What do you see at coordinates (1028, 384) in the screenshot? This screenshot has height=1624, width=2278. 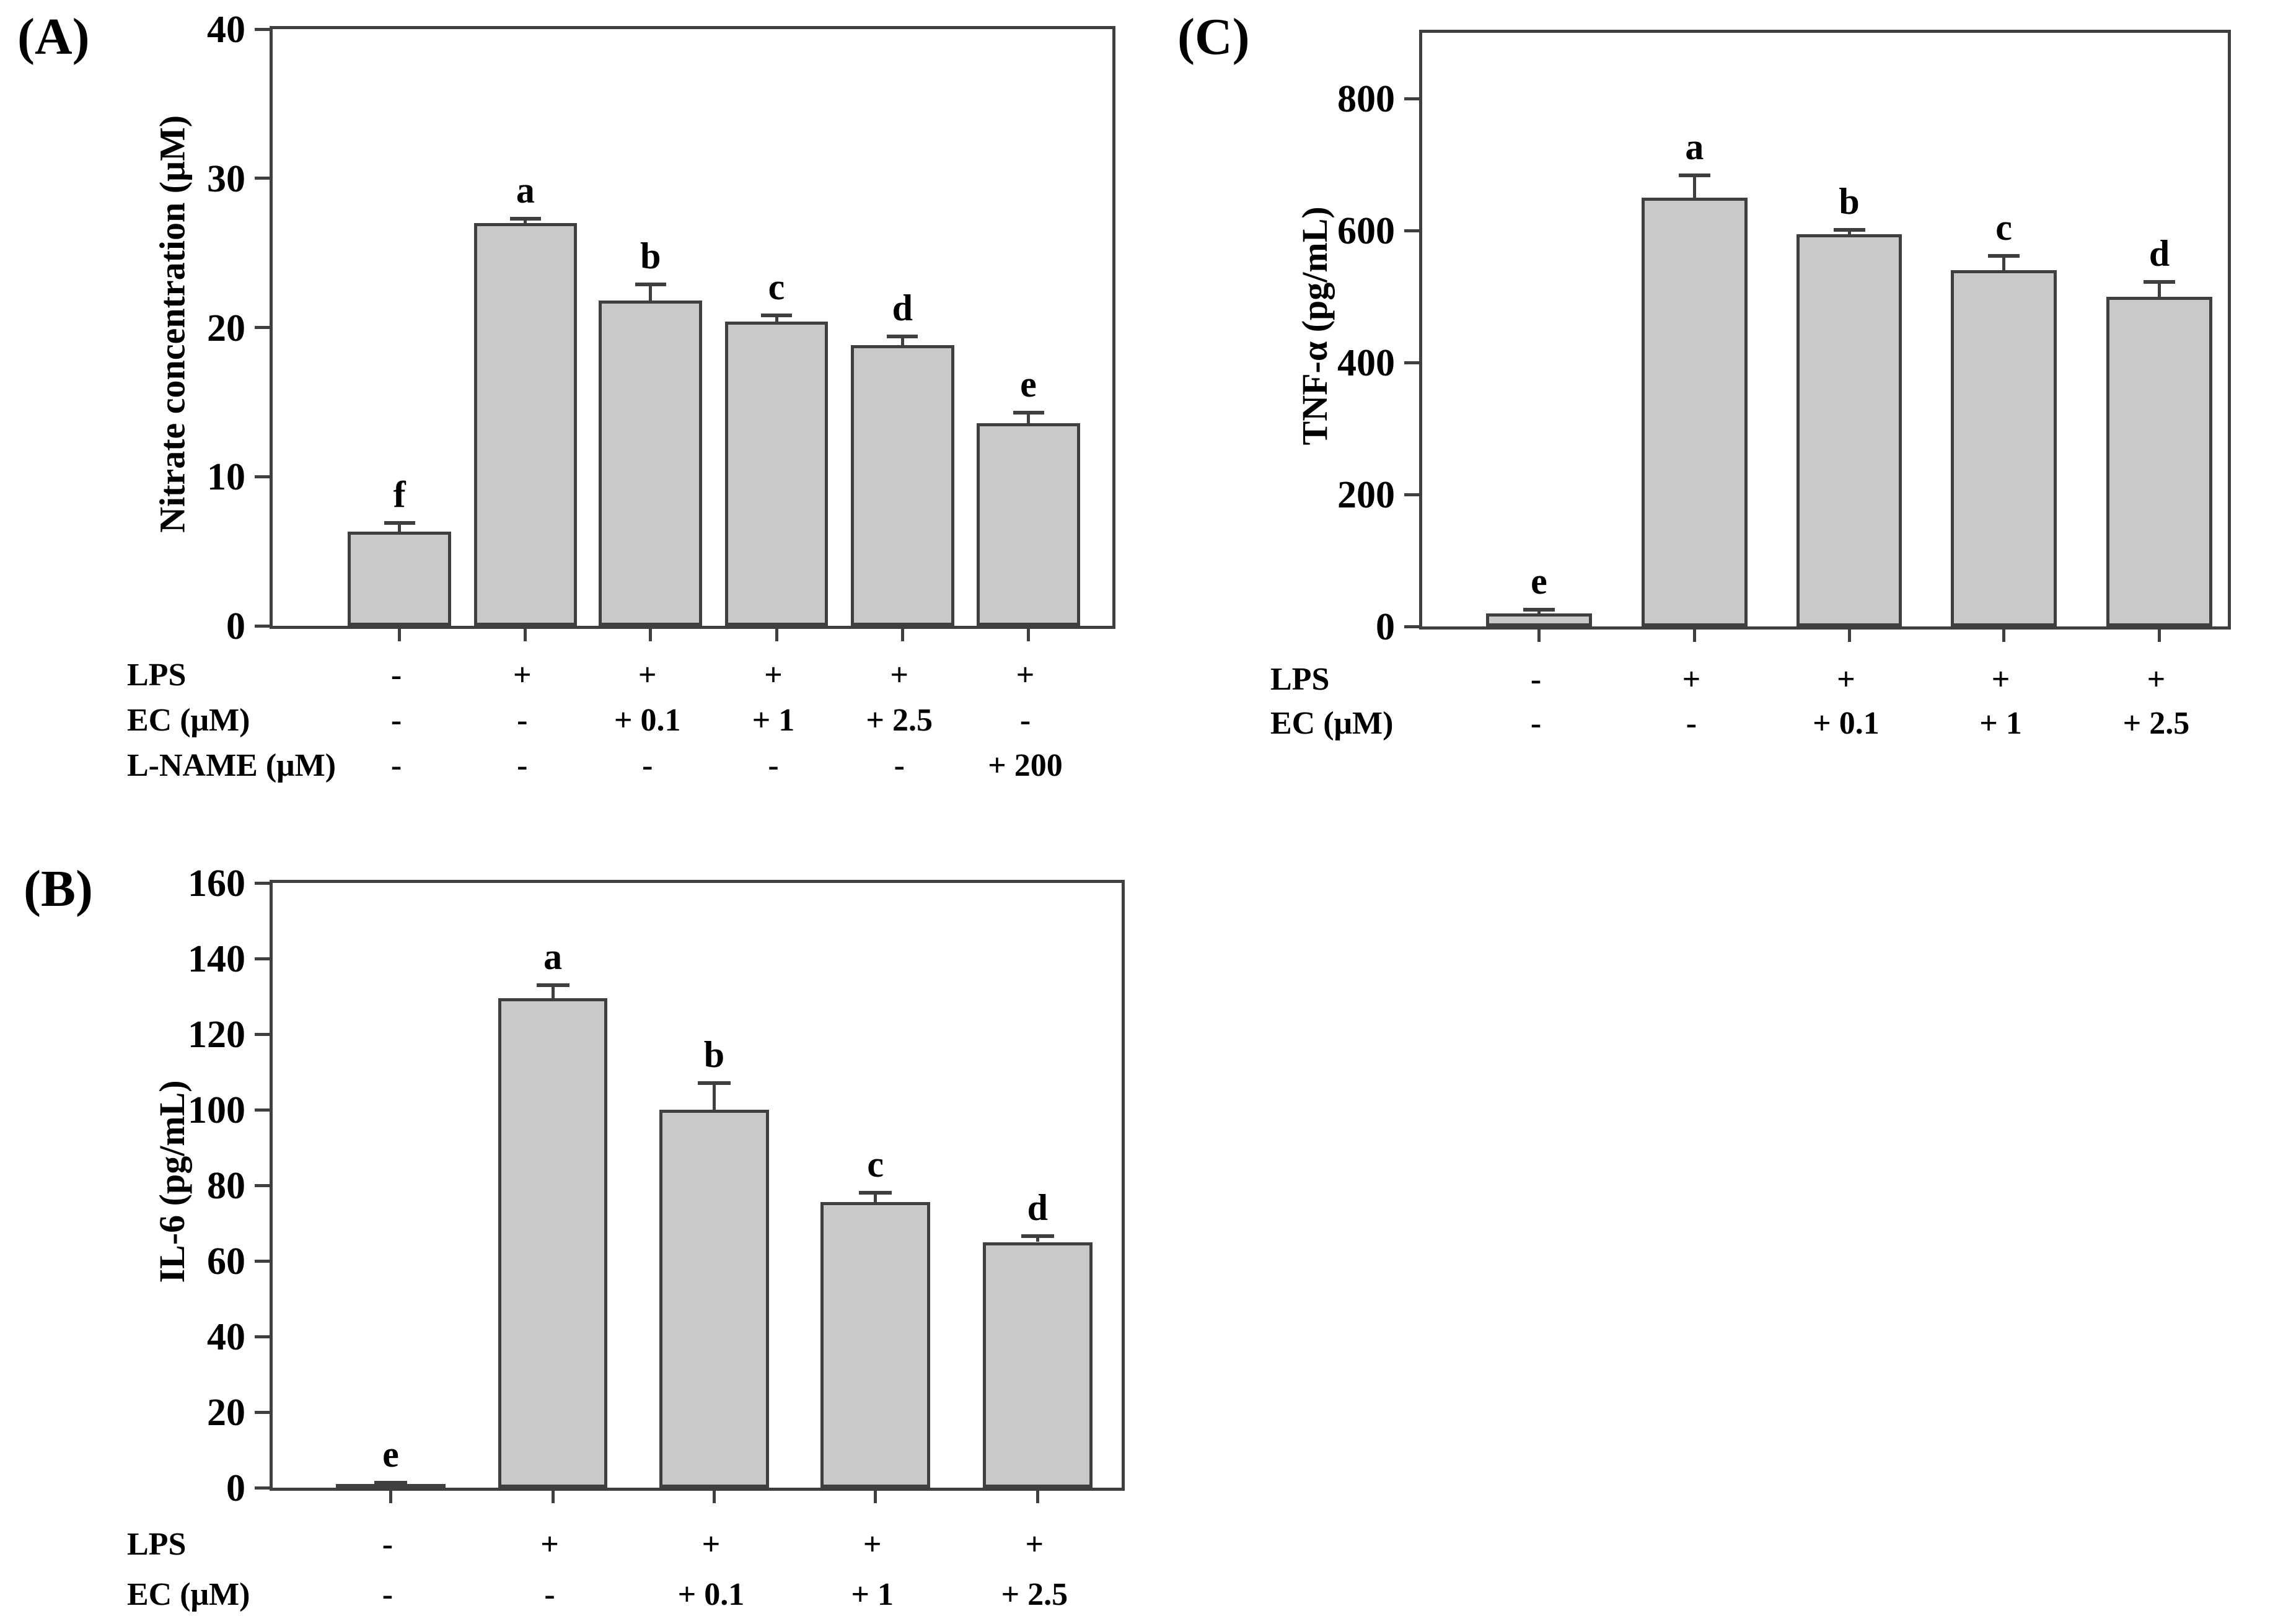 I see `significance-letter: e` at bounding box center [1028, 384].